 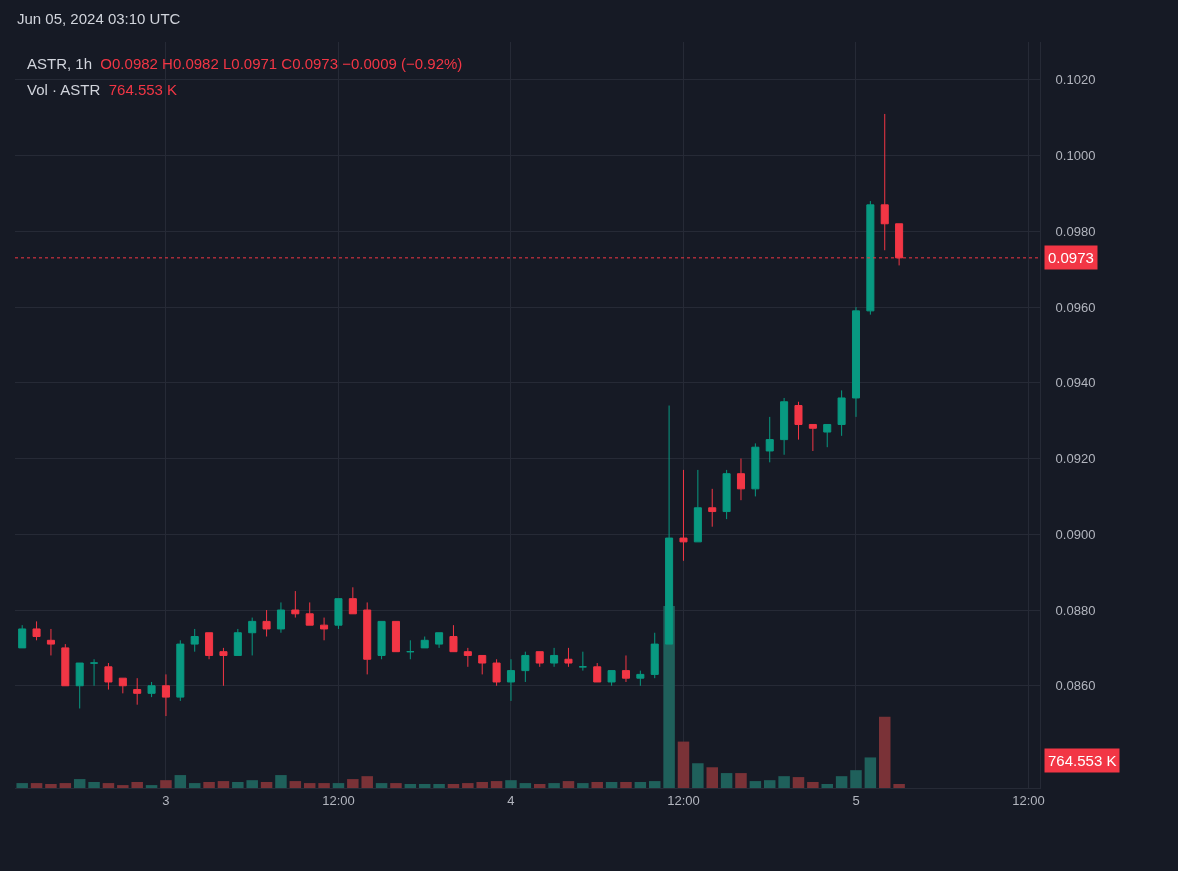 What do you see at coordinates (1071, 257) in the screenshot?
I see `ref-line-label: 0.0973` at bounding box center [1071, 257].